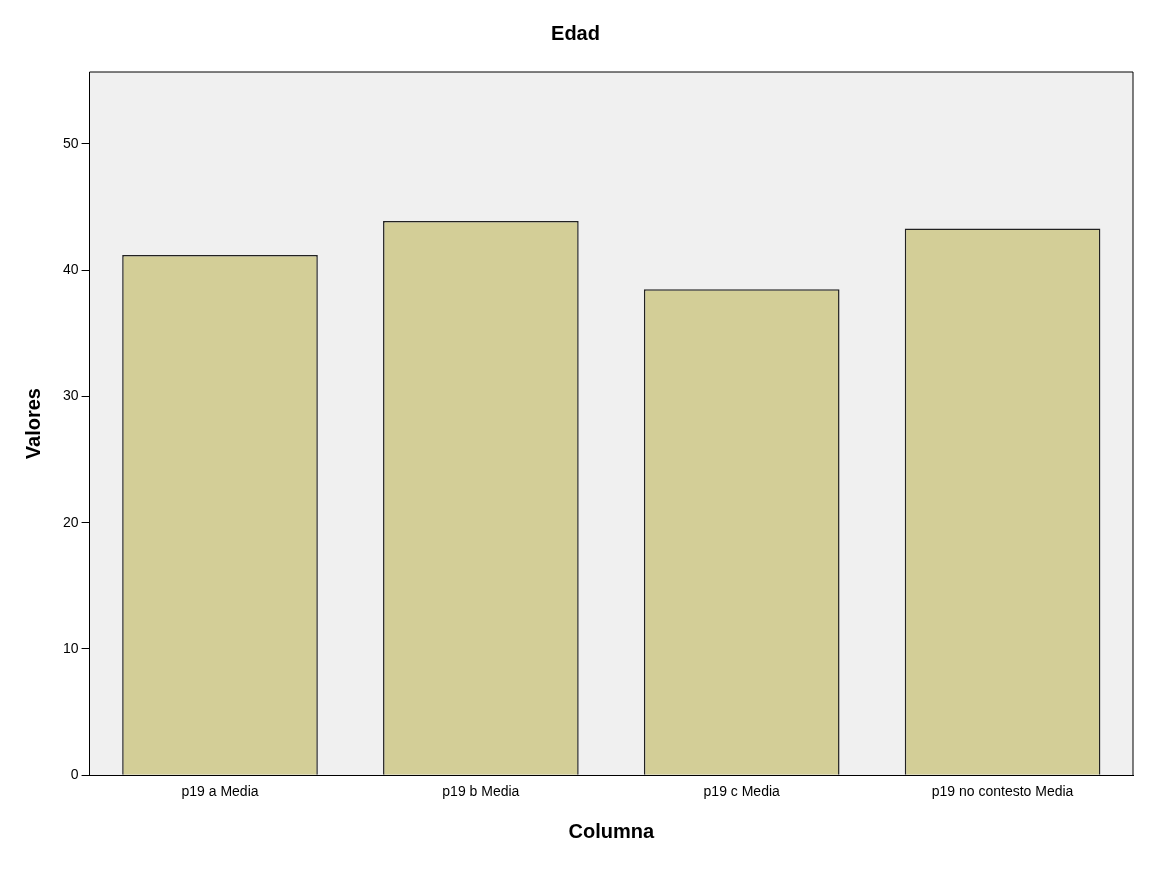 Image resolution: width=1151 pixels, height=869 pixels. What do you see at coordinates (70, 269) in the screenshot?
I see `y-tick-label: 40` at bounding box center [70, 269].